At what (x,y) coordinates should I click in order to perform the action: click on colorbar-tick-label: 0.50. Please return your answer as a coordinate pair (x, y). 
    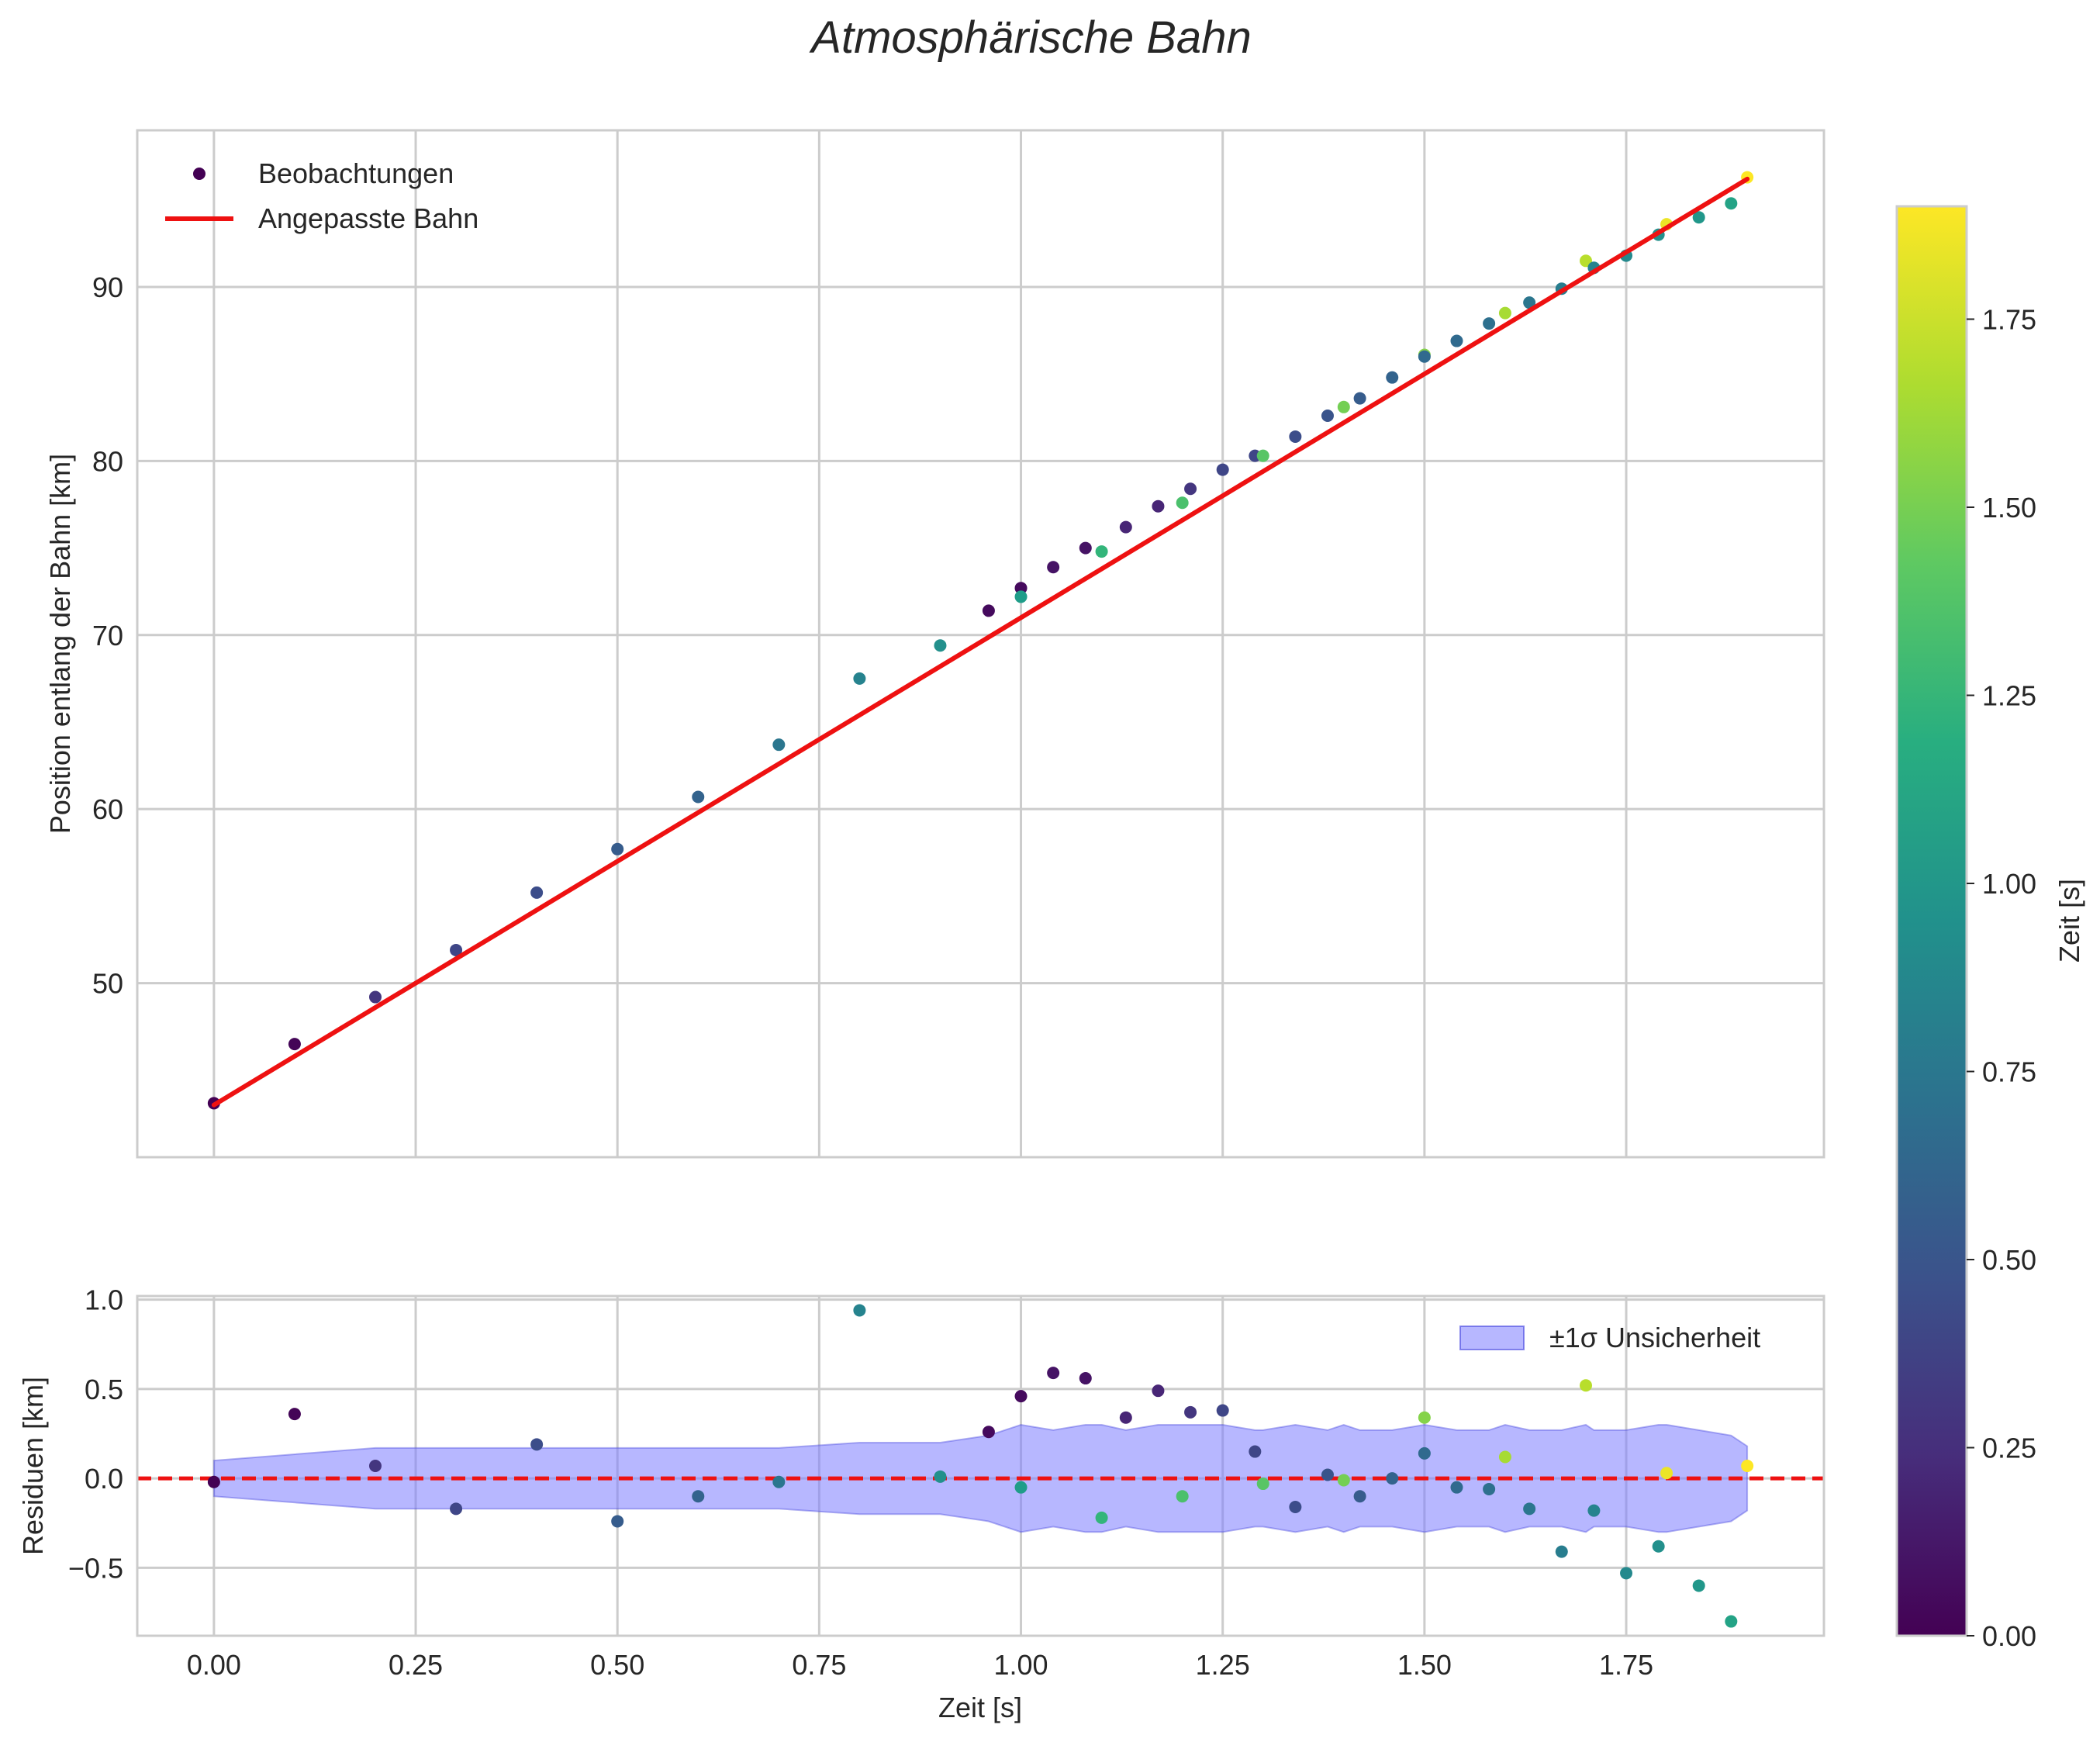
    Looking at the image, I should click on (2009, 1260).